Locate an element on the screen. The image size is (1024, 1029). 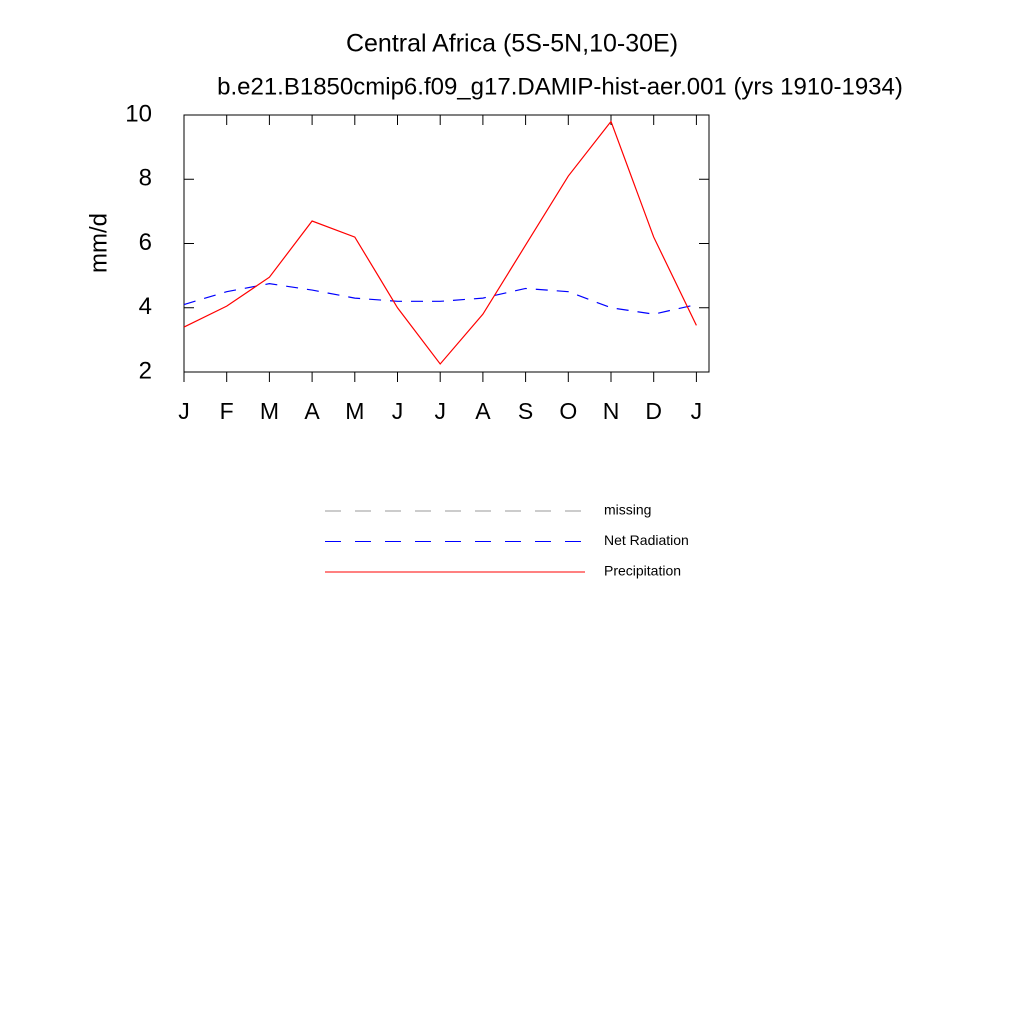
x-tick-label: S is located at coordinates (525, 411).